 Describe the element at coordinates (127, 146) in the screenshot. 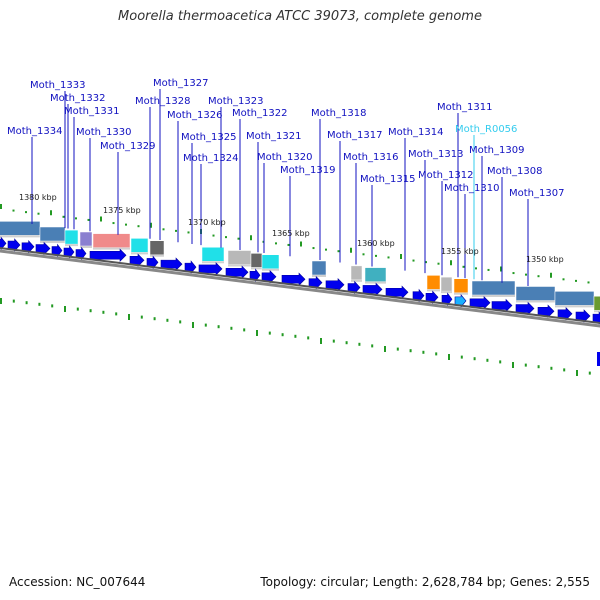

I see `gene-label-moth-1329: Moth_1329` at that location.